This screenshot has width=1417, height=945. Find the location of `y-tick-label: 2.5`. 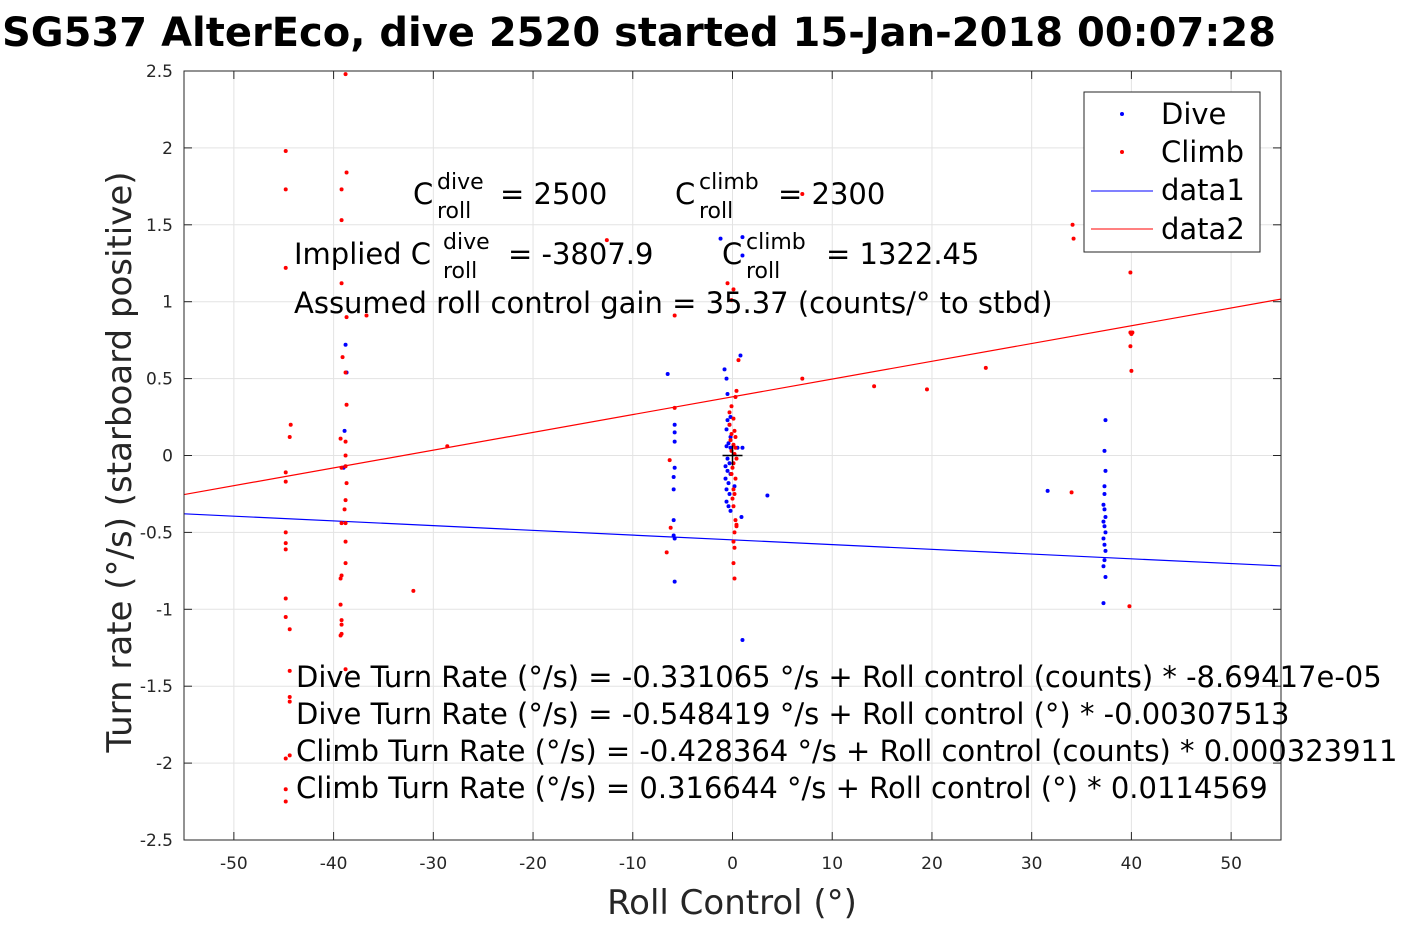

y-tick-label: 2.5 is located at coordinates (159, 72).